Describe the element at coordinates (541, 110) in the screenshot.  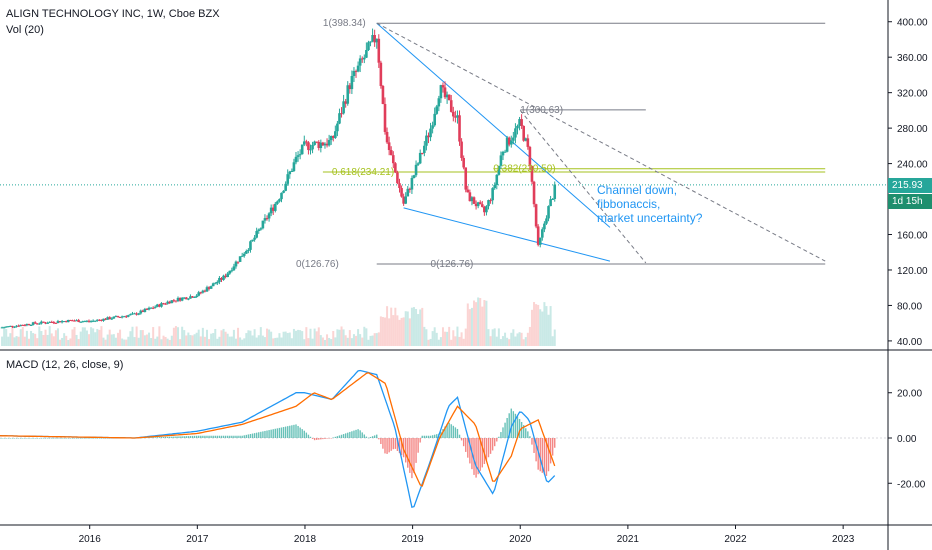
I see `fib-level-label: 1(300.63)` at that location.